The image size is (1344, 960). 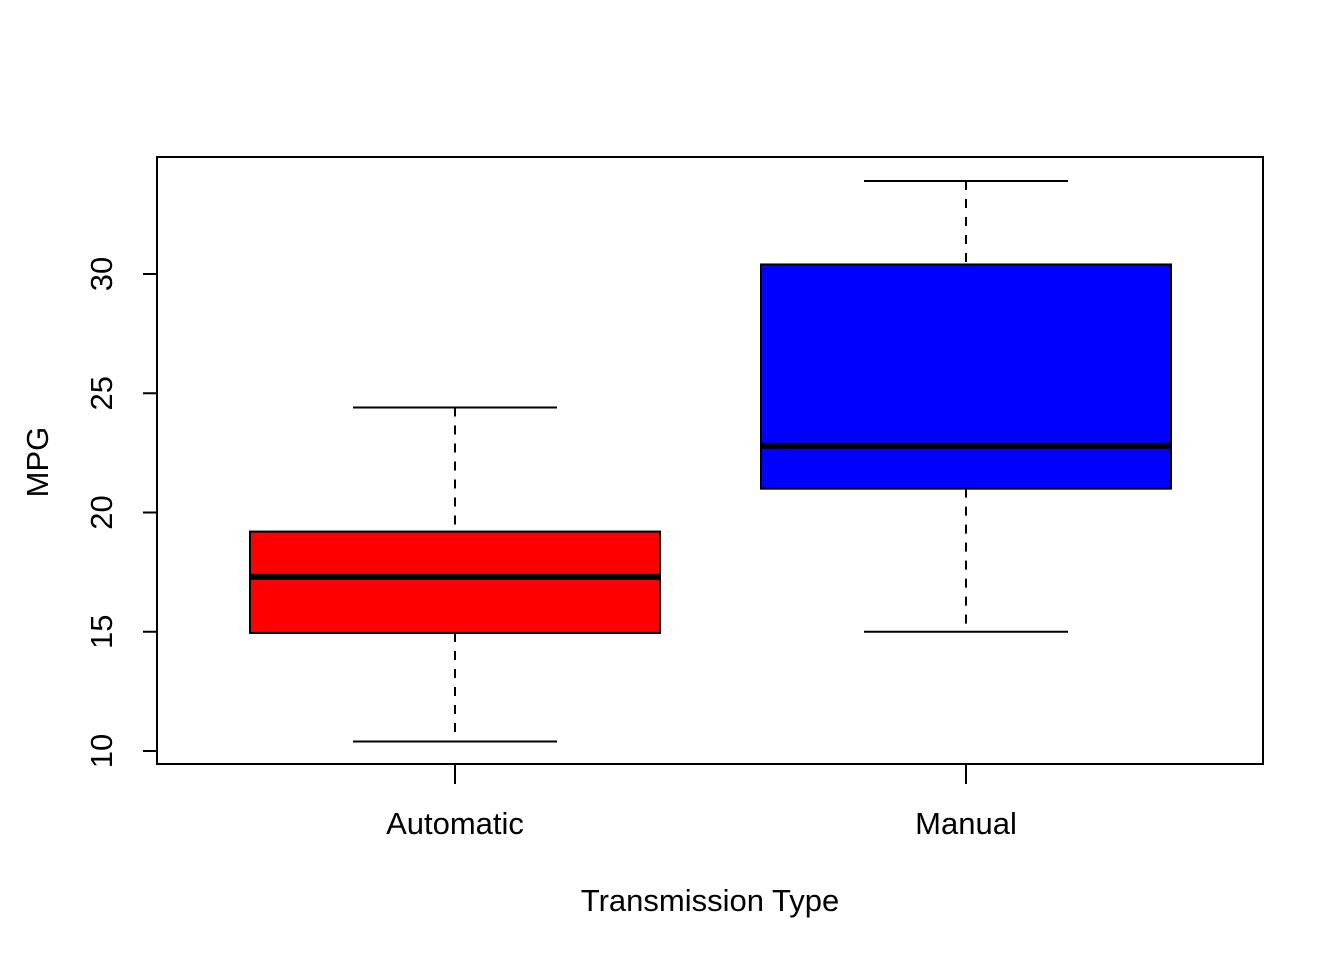 I want to click on y-tick-label: 30, so click(x=101, y=274).